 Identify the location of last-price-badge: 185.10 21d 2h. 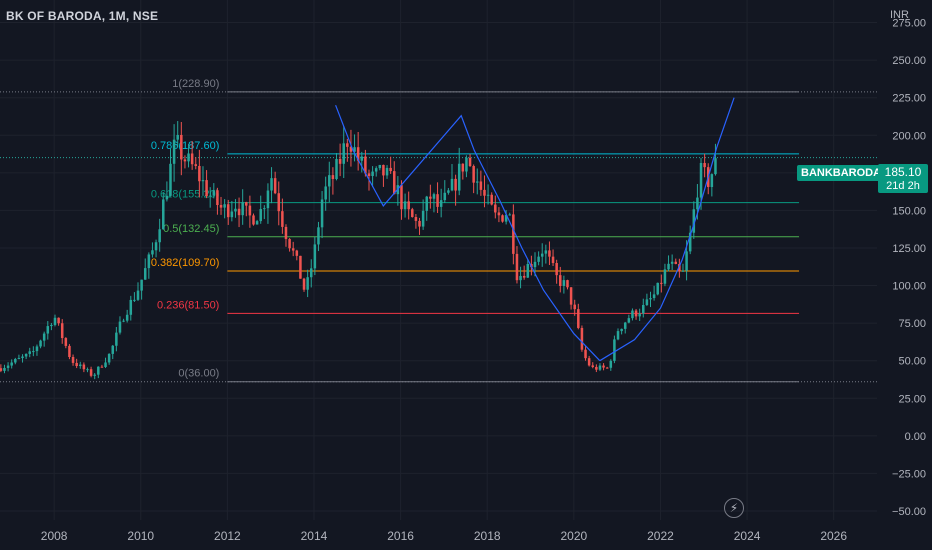
(903, 178).